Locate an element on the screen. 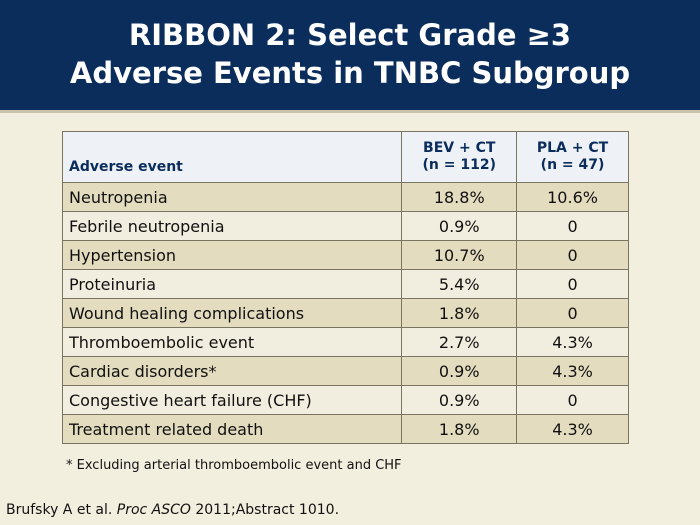 The image size is (700, 525). column-header: Adverse event is located at coordinates (232, 157).